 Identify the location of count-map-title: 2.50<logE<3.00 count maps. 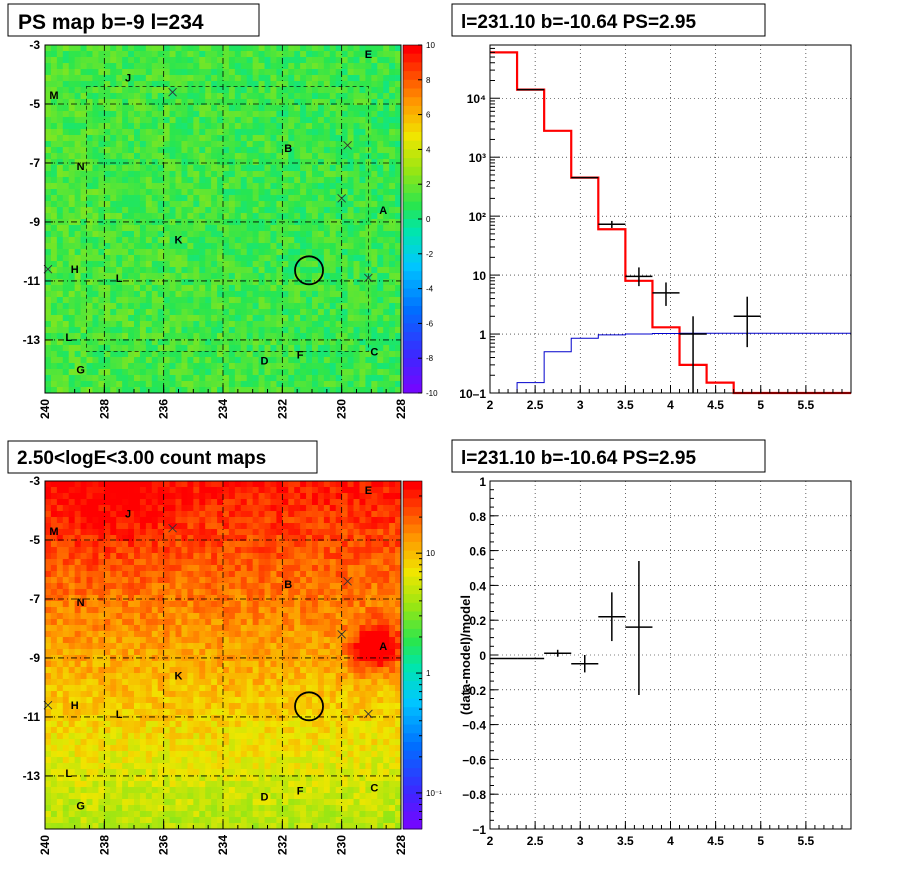
(141, 458).